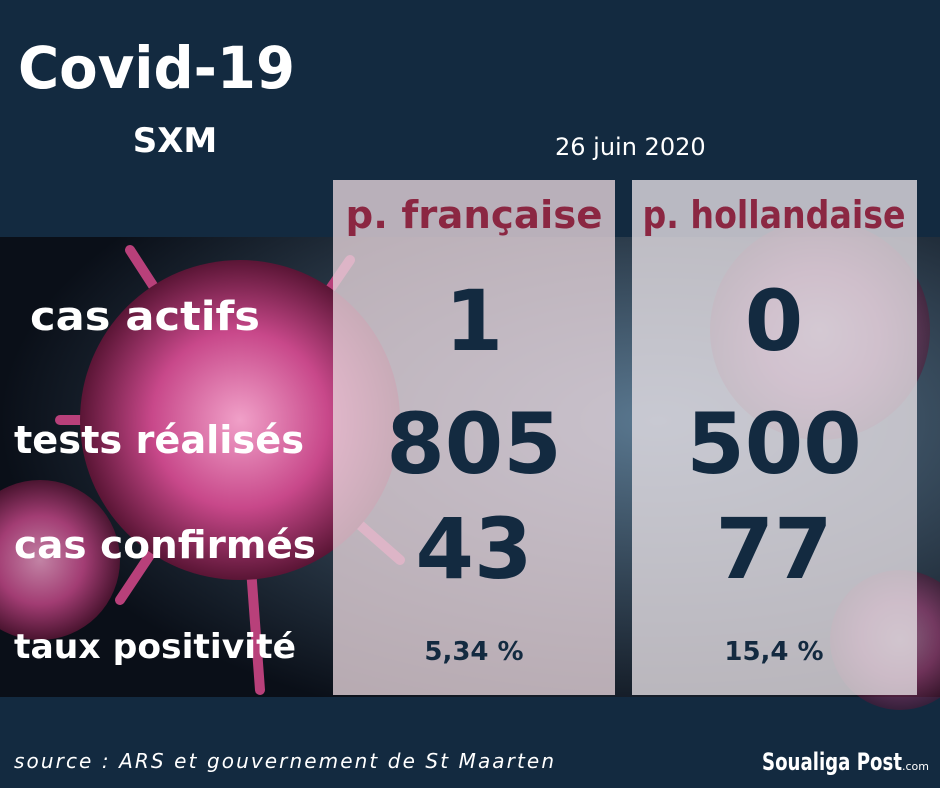 The image size is (940, 788). What do you see at coordinates (832, 762) in the screenshot?
I see `logo: Soualiga Post` at bounding box center [832, 762].